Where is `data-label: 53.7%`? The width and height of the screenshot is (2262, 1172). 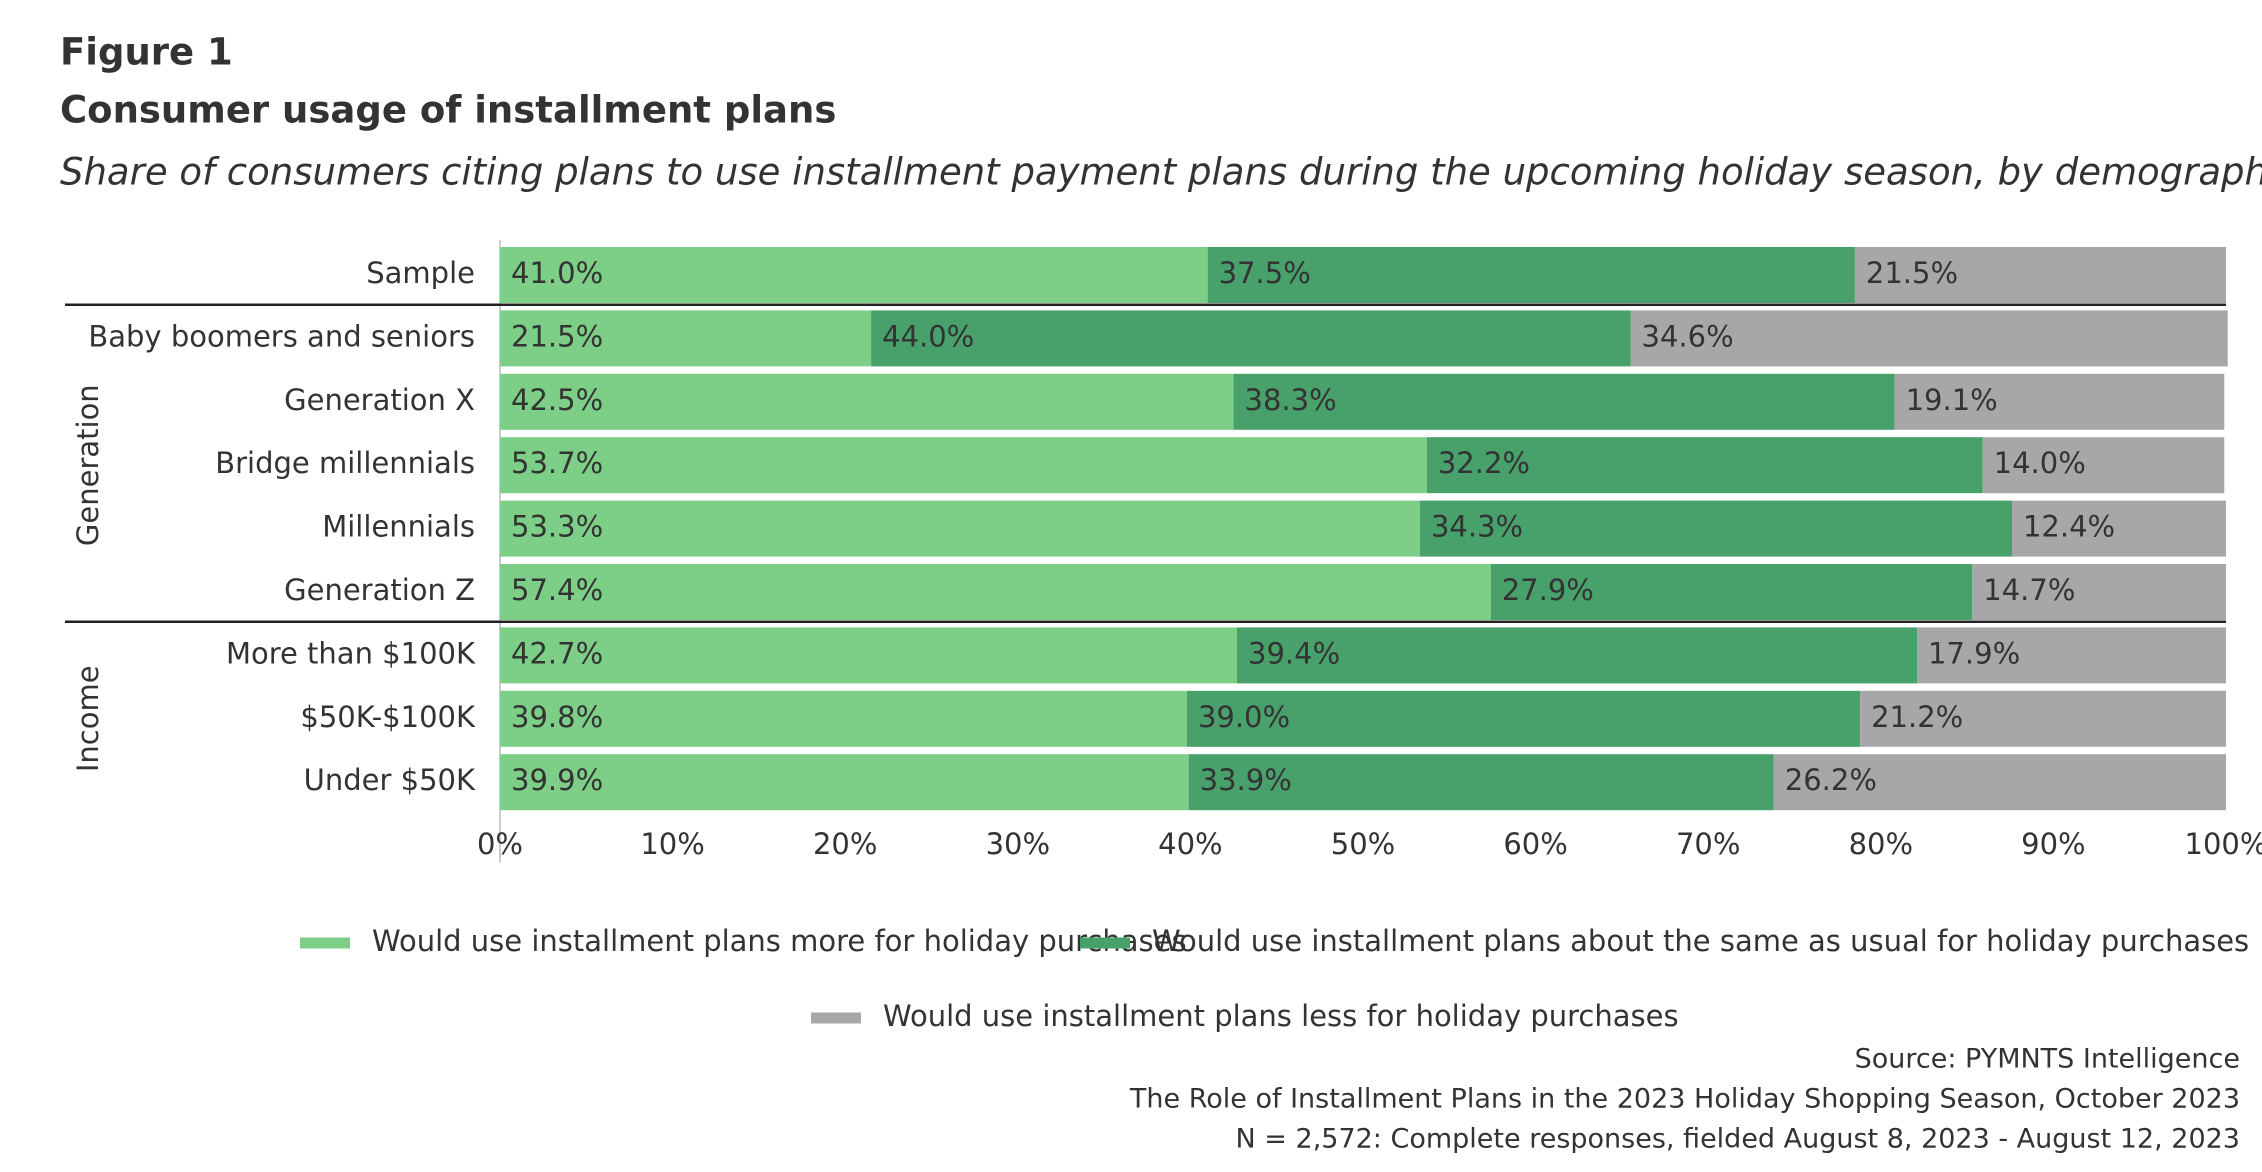 data-label: 53.7% is located at coordinates (557, 463).